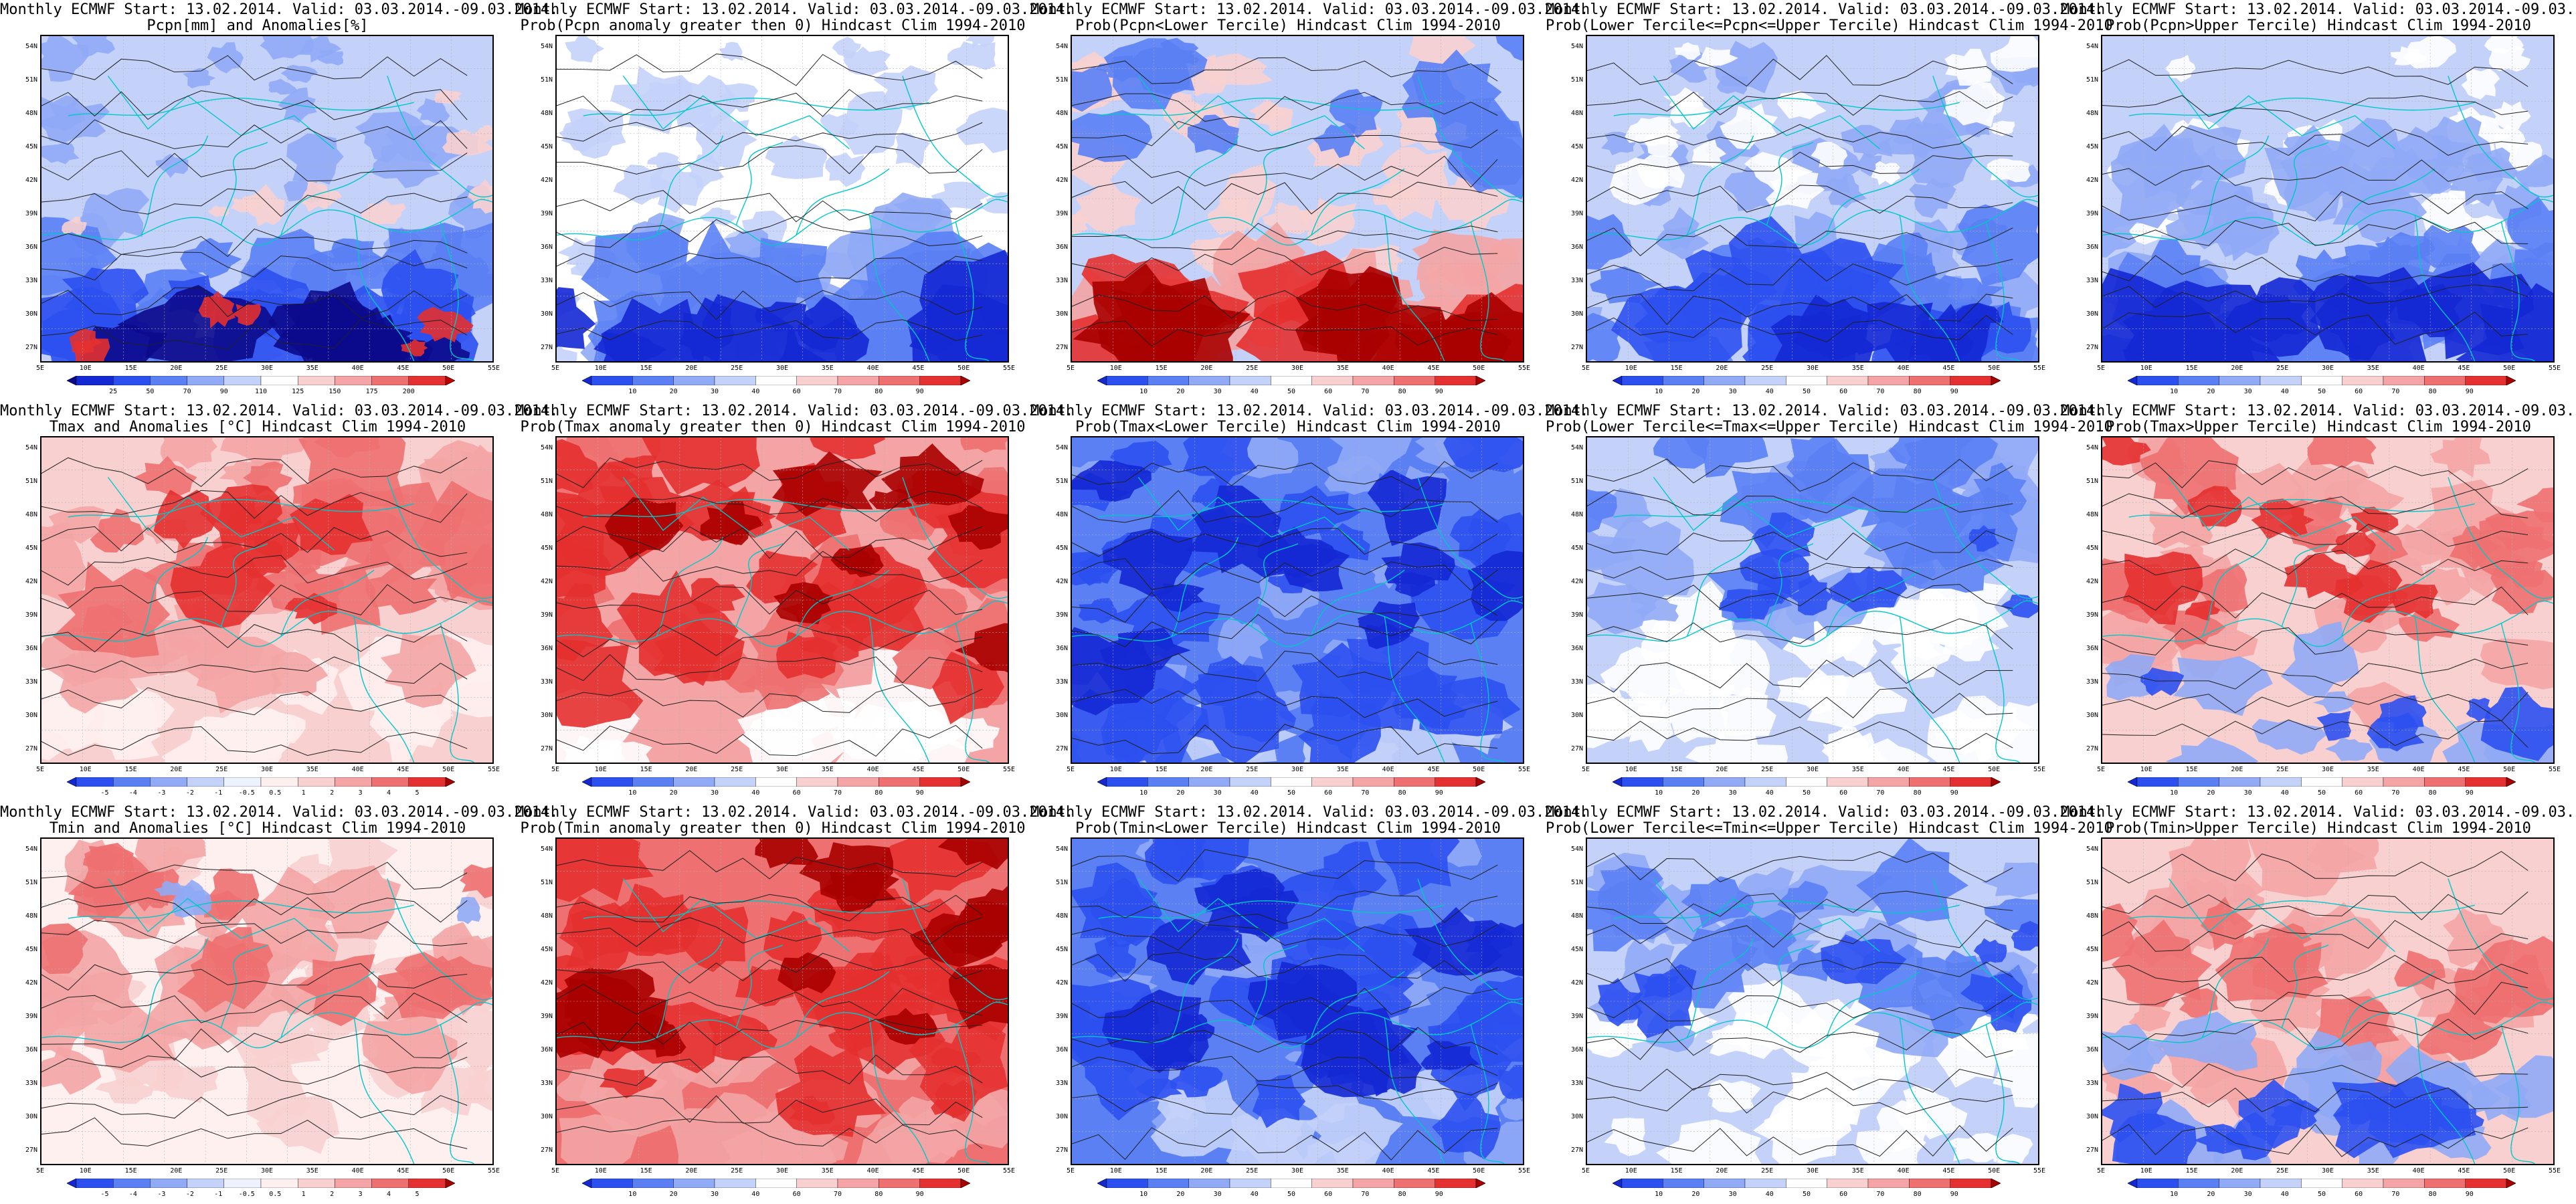 The image size is (2576, 1204). What do you see at coordinates (408, 391) in the screenshot?
I see `colorbar-tick-label: 200` at bounding box center [408, 391].